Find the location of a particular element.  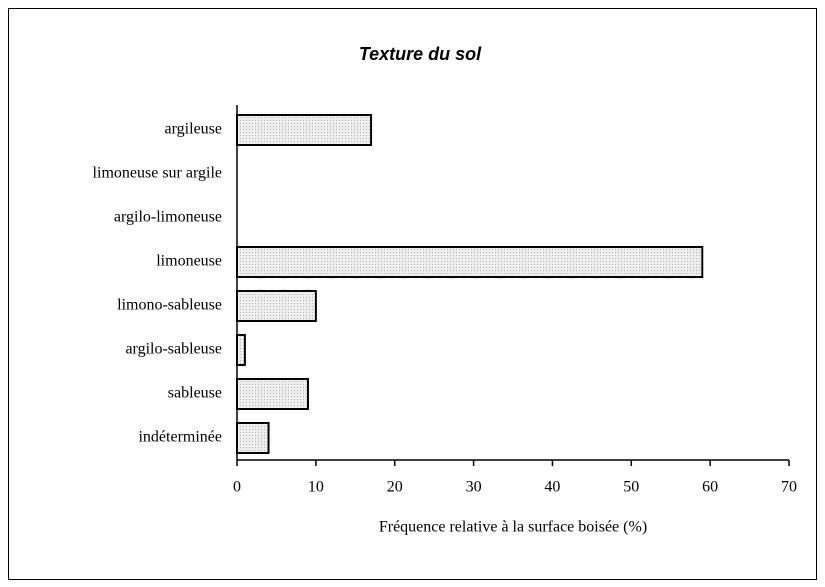

x-tick-label: 50 is located at coordinates (631, 487).